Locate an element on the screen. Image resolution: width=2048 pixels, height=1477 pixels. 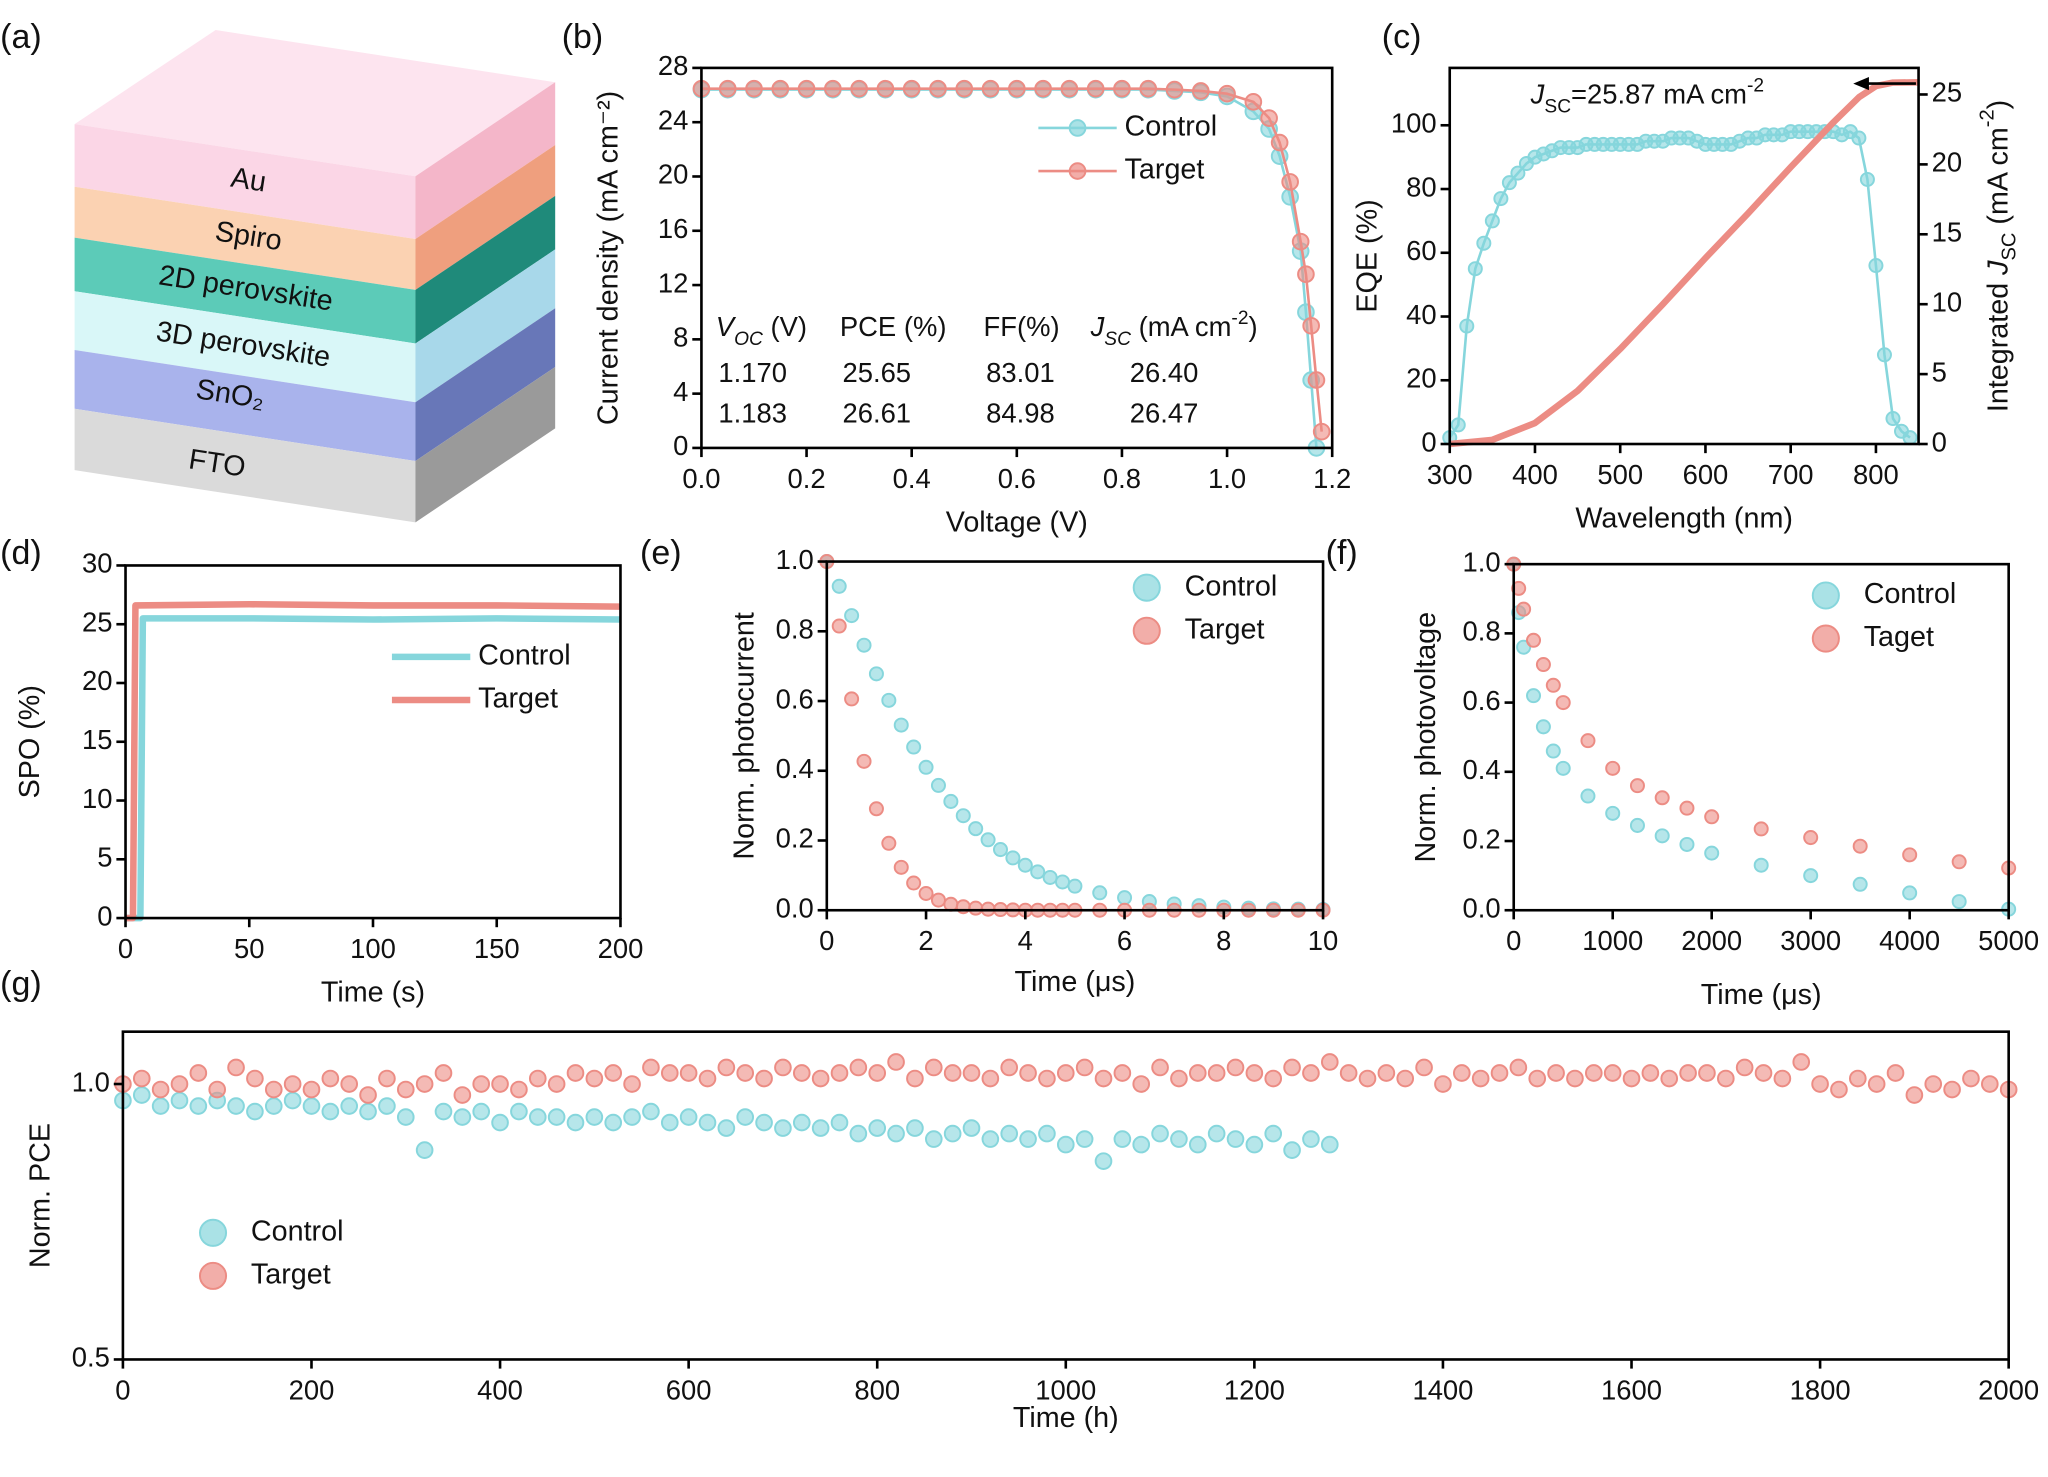
x-tick-label: 700 is located at coordinates (1791, 474).